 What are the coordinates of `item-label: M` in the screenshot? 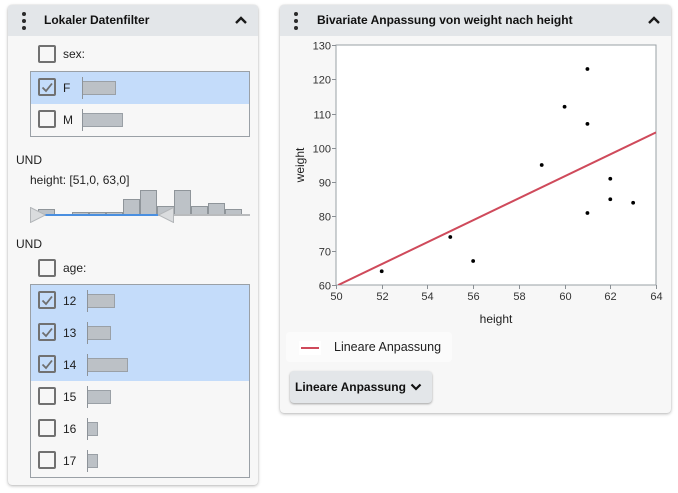 It's located at (68, 120).